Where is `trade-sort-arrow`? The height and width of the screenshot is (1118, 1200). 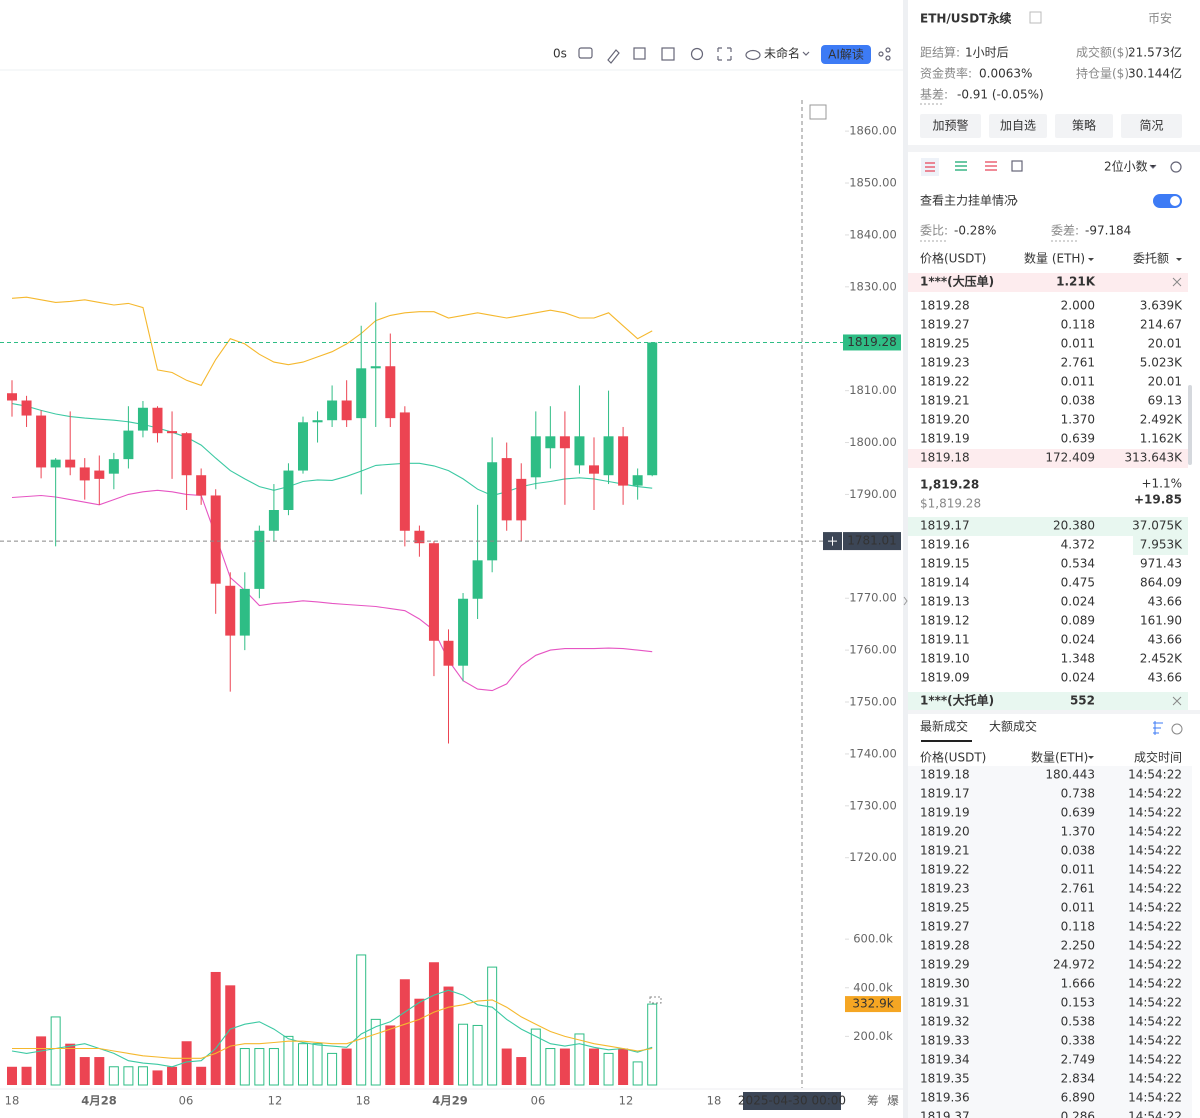
trade-sort-arrow is located at coordinates (1091, 757).